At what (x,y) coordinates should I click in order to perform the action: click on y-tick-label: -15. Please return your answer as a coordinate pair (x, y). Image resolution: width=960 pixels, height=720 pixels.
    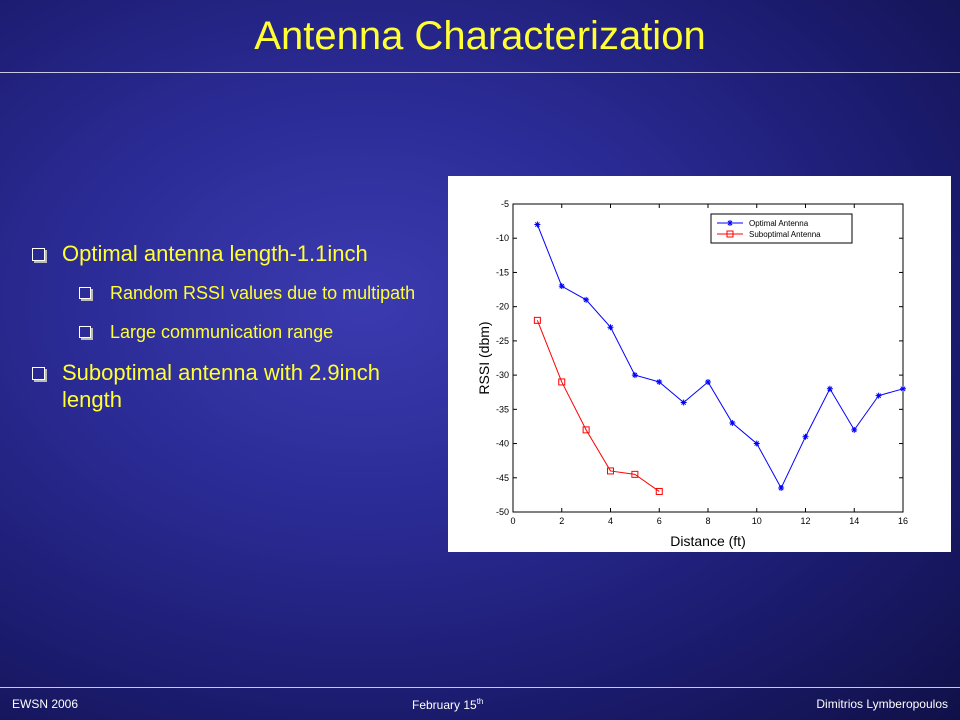
    Looking at the image, I should click on (502, 272).